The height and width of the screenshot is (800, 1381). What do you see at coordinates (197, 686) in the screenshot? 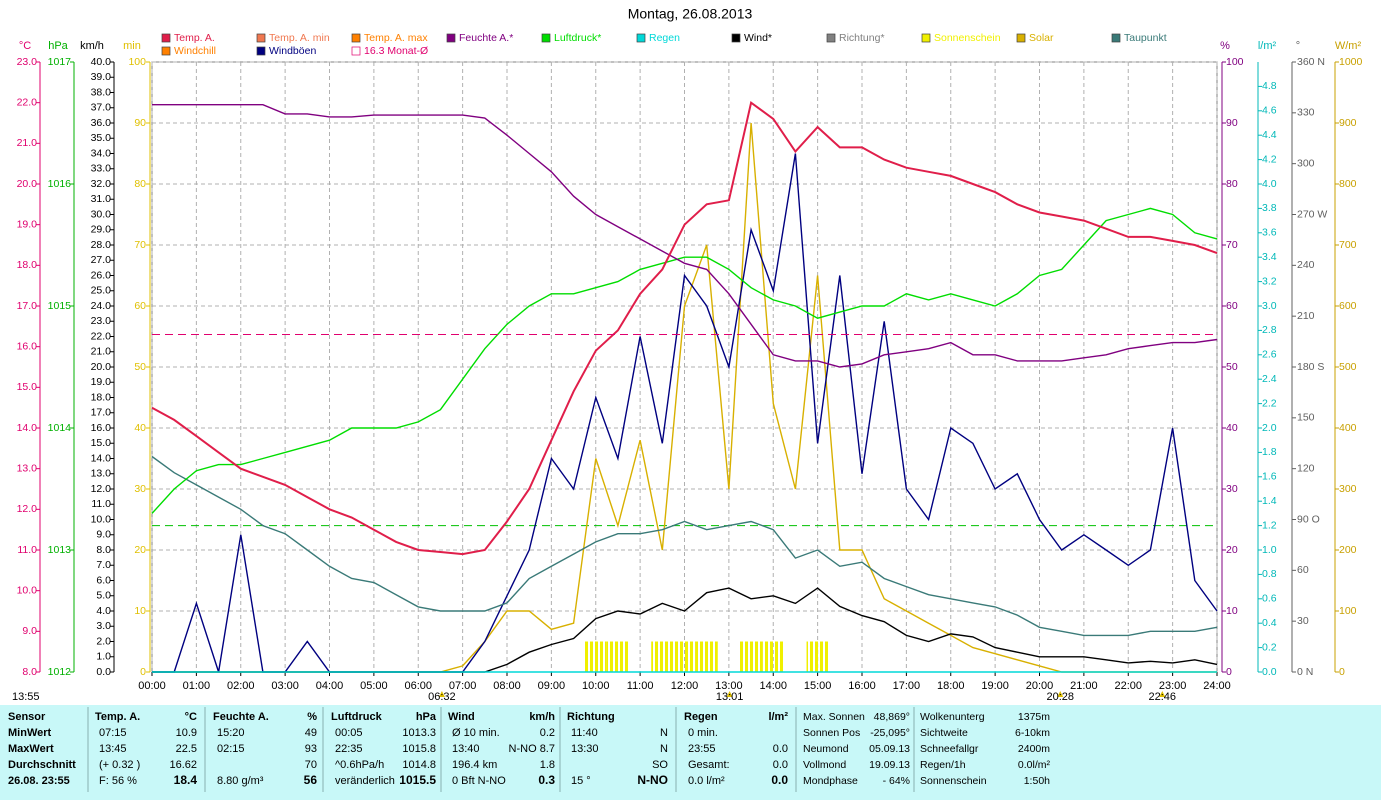
I see `x-tick-label: 01:00` at bounding box center [197, 686].